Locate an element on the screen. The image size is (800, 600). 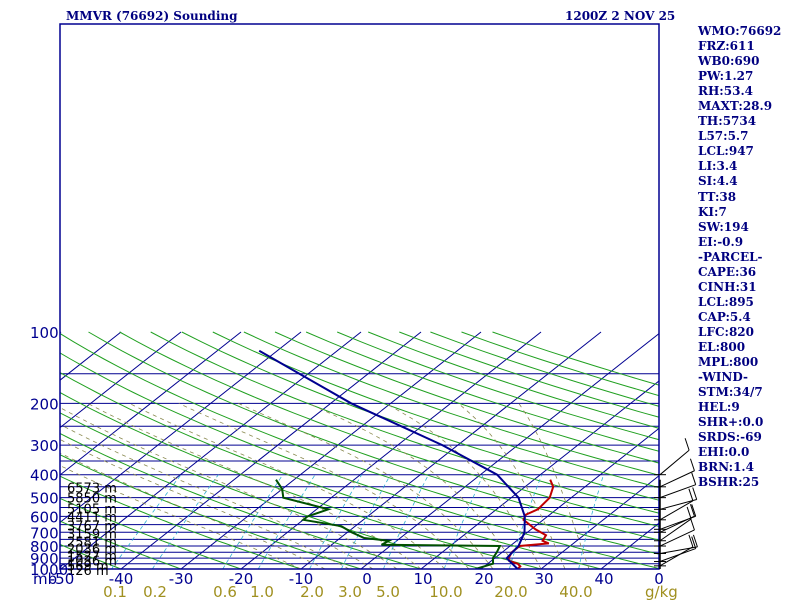
height-label: 3159 m is located at coordinates (92, 534).